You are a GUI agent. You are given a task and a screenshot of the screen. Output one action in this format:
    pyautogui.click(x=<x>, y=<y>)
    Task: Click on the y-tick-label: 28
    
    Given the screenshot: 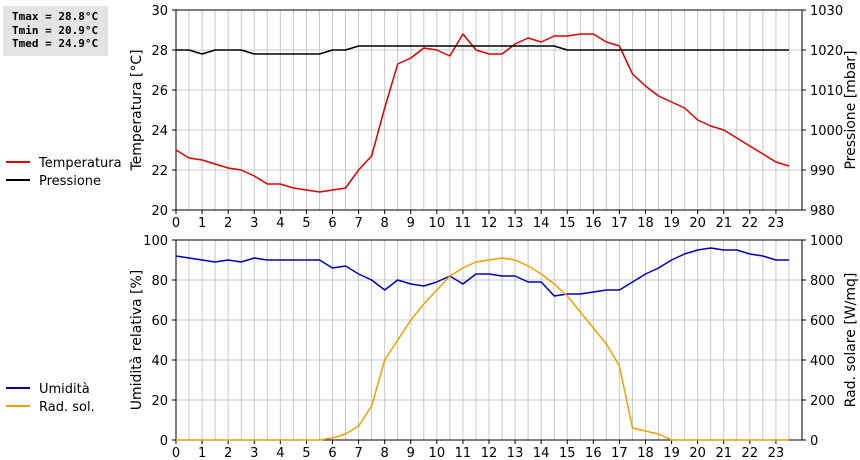 What is the action you would take?
    pyautogui.click(x=159, y=51)
    